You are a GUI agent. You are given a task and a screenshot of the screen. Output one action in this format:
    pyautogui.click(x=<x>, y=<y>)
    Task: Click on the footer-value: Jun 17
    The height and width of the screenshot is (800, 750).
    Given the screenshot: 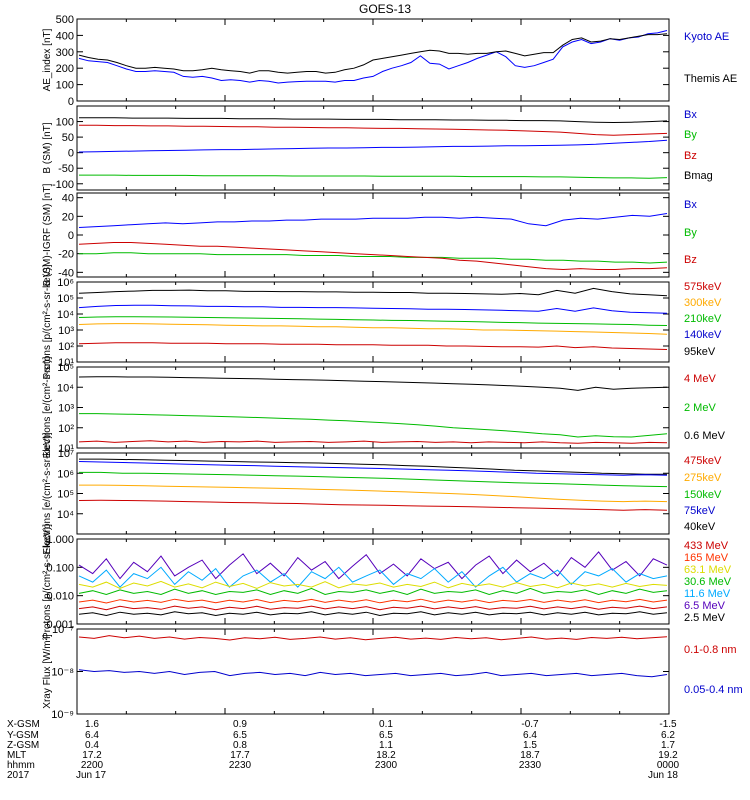 What is the action you would take?
    pyautogui.click(x=91, y=775)
    